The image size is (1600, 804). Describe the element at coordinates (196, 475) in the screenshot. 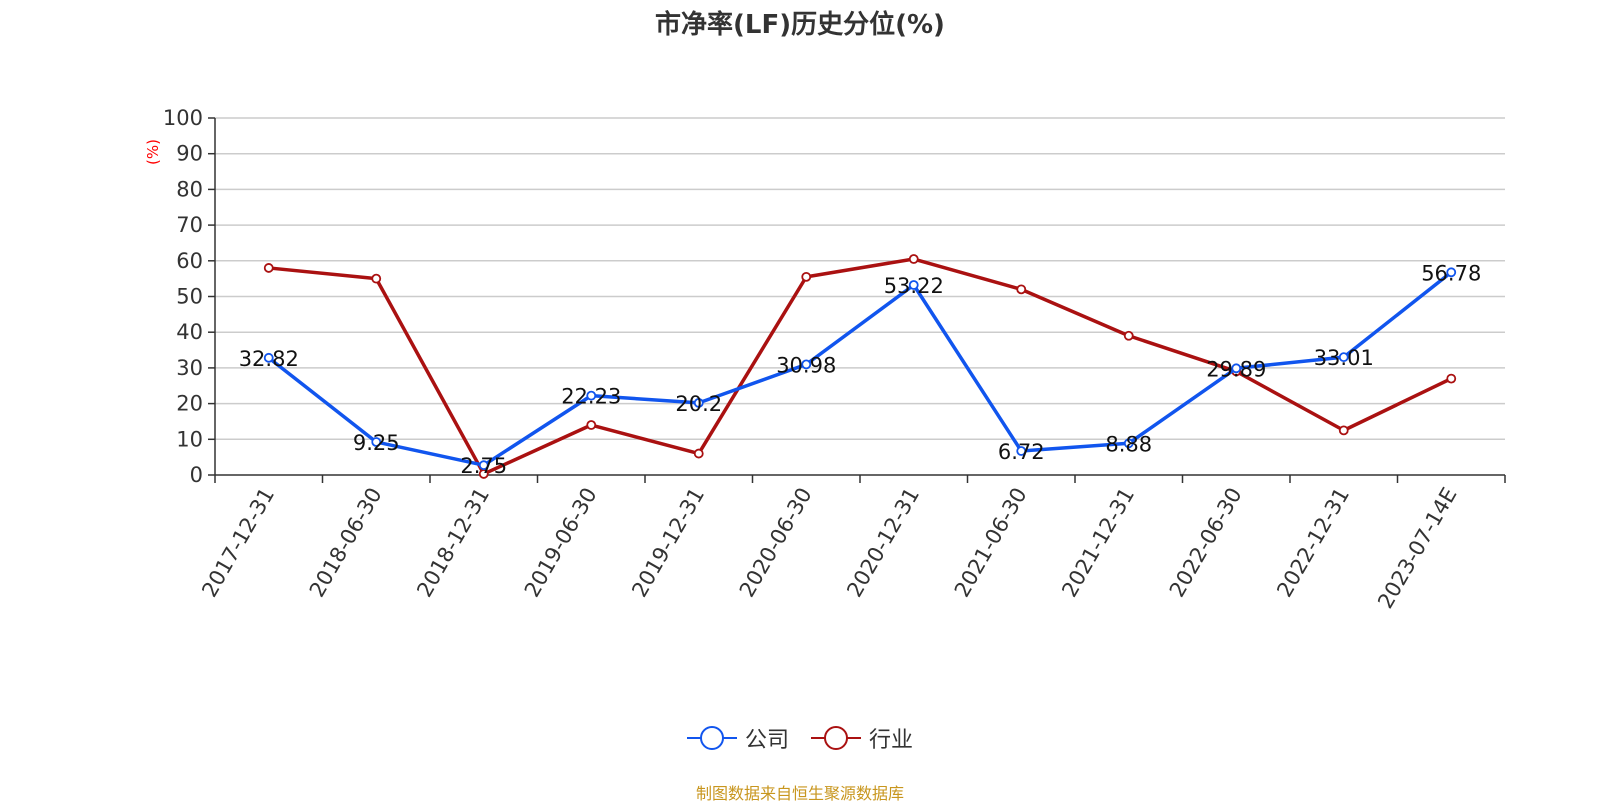

I see `y-tick-label: 0` at that location.